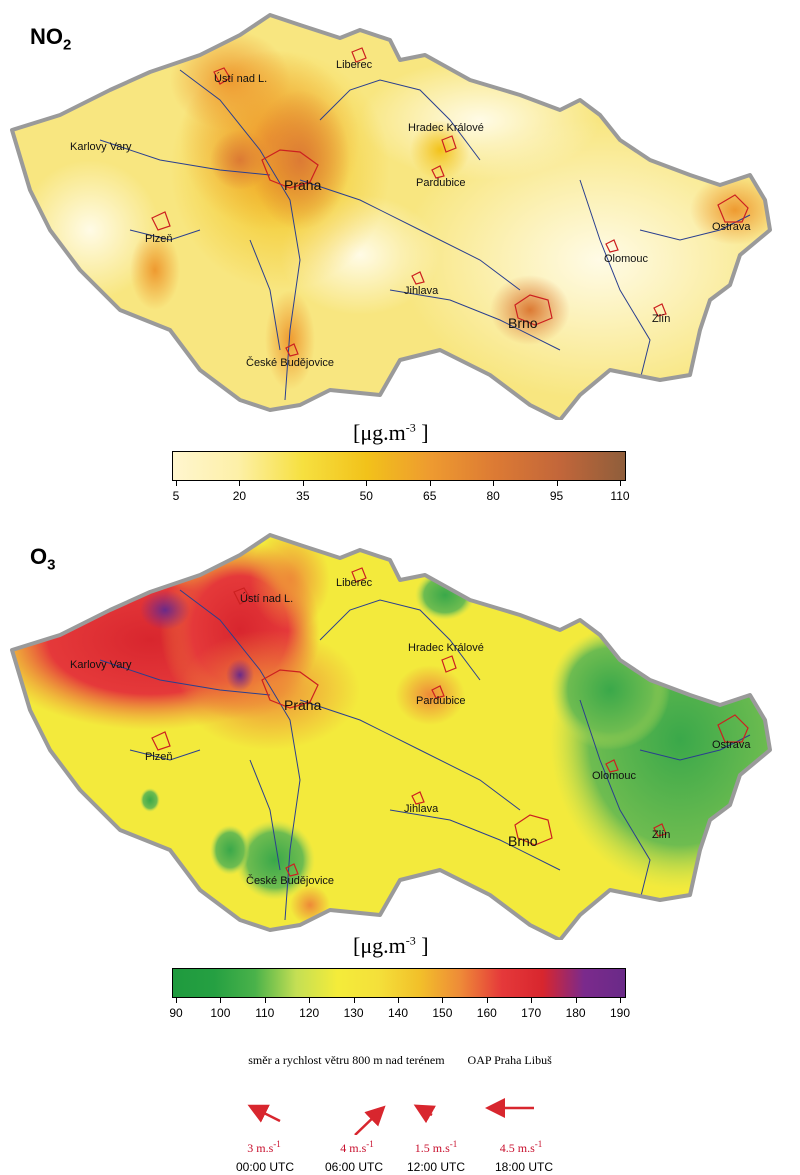  What do you see at coordinates (493, 496) in the screenshot?
I see `scale-tick-label: 80` at bounding box center [493, 496].